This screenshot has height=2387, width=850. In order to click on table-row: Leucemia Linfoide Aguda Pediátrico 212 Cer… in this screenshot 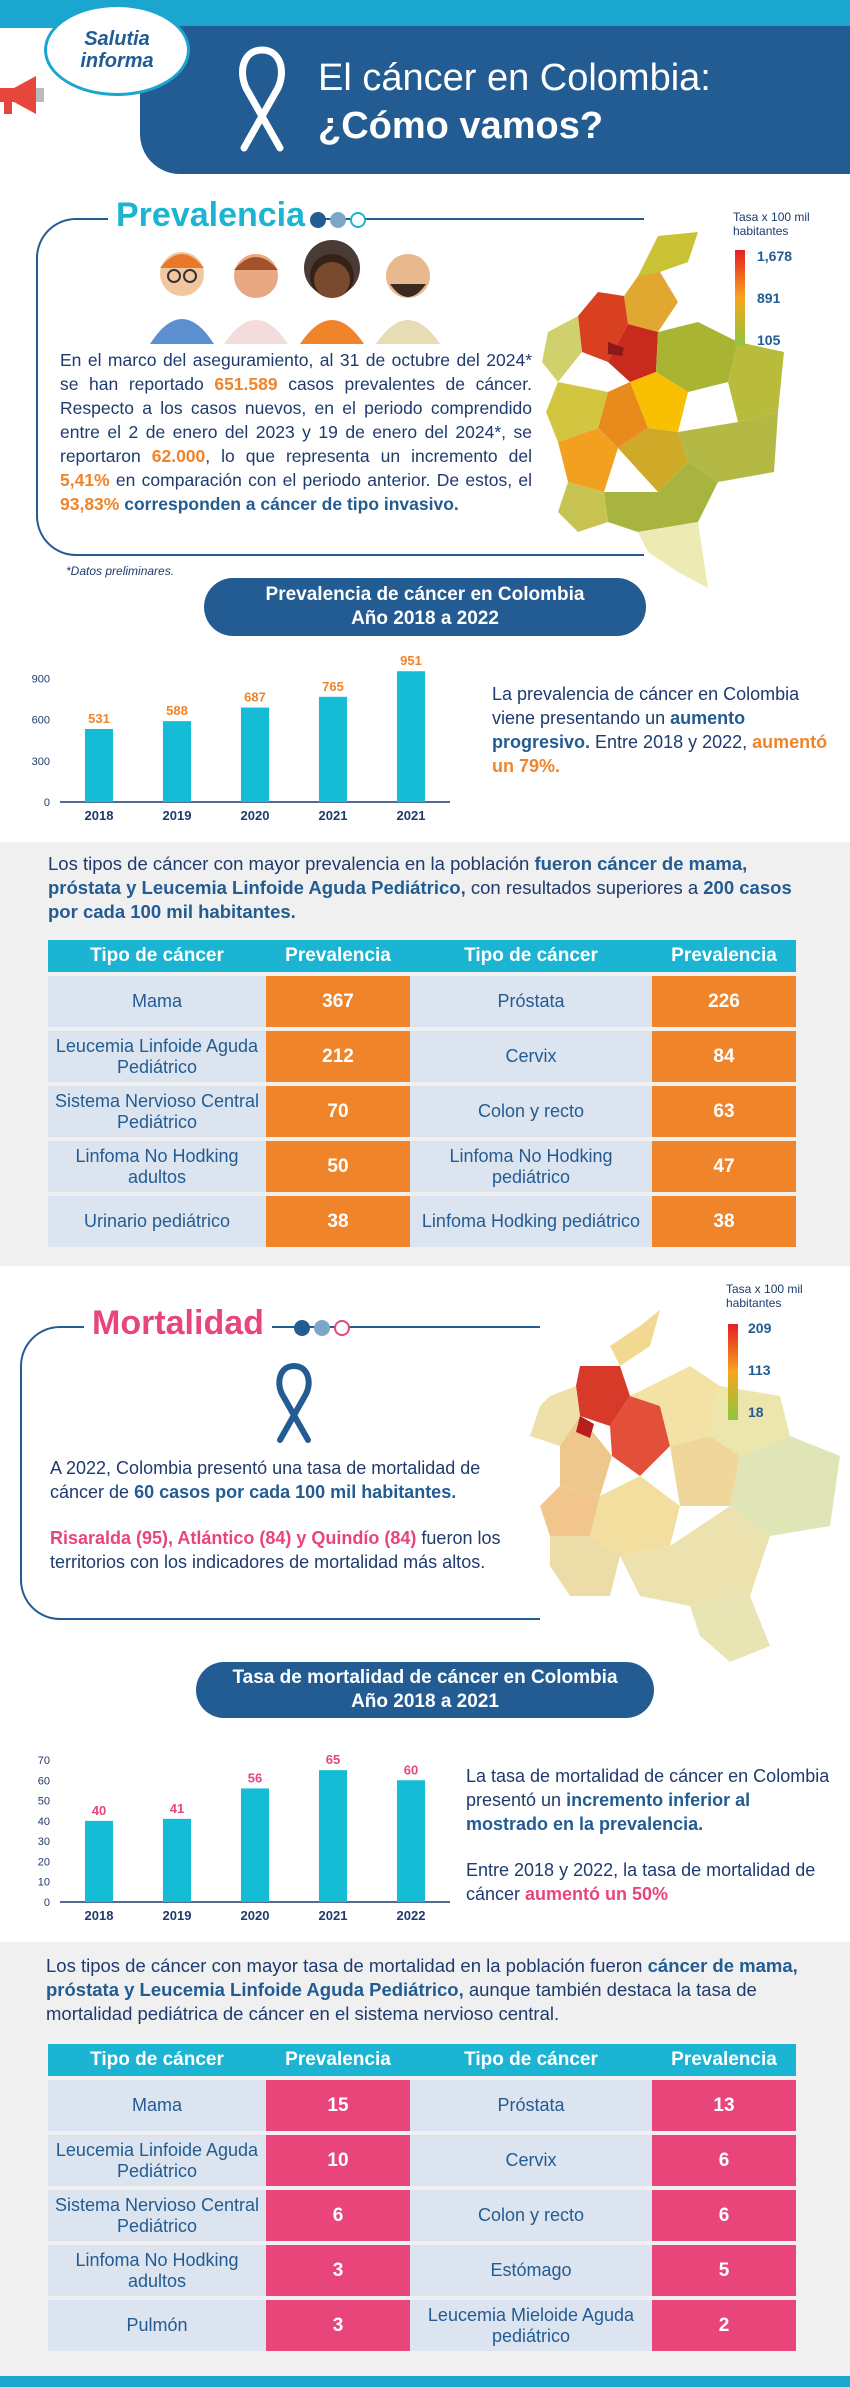, I will do `click(422, 1056)`.